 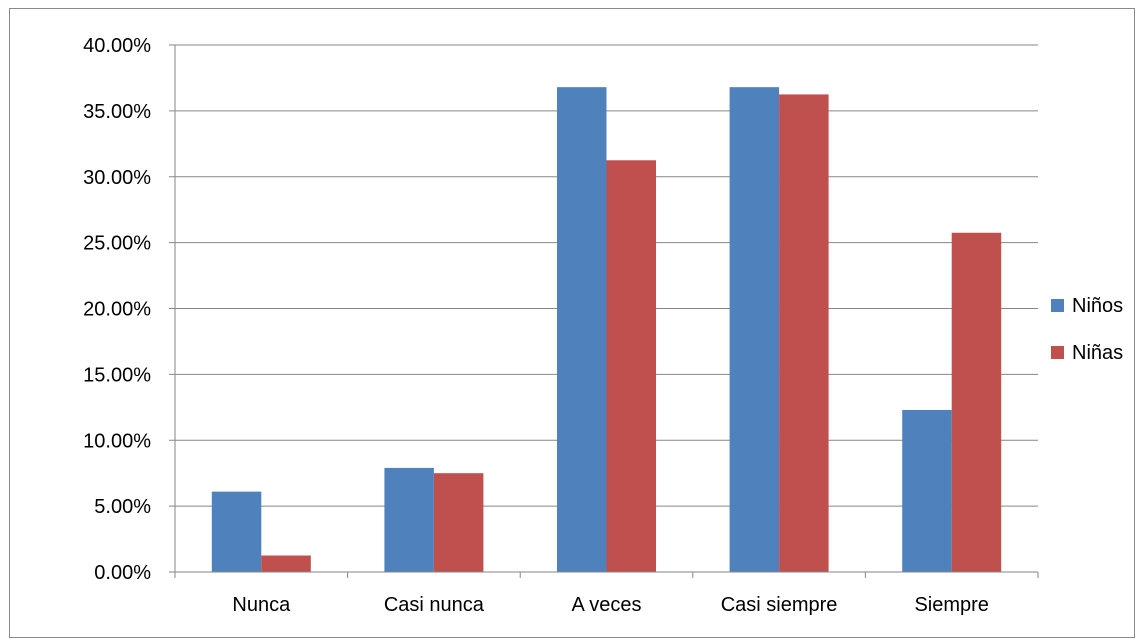 I want to click on legend: Niños Niñas, so click(x=1087, y=329).